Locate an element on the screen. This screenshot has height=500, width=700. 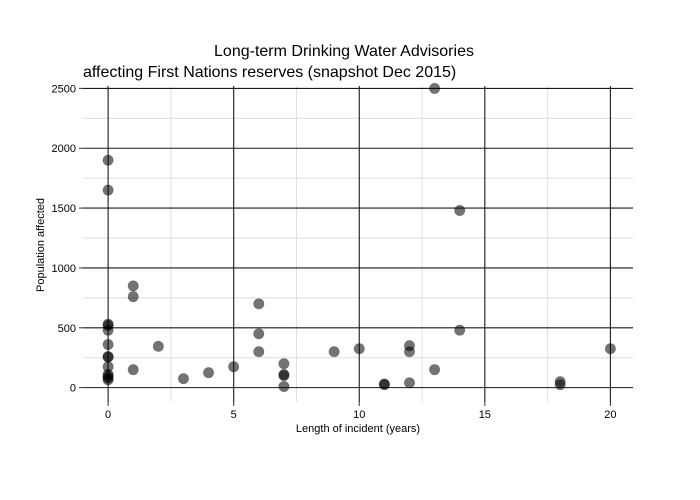
y-tick-label: 2000 is located at coordinates (64, 149).